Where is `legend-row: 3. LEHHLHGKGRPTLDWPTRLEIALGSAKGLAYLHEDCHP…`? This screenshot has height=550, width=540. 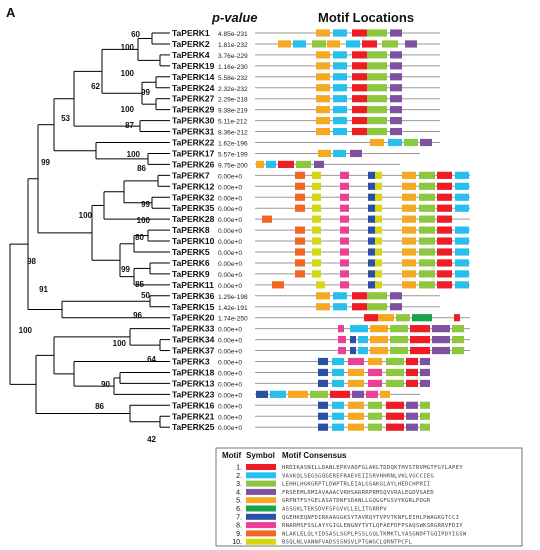 legend-row: 3. LEHHLHGKGRPTLDWPTRLEIALGSAKGLAYLHEDCHP… is located at coordinates (333, 484).